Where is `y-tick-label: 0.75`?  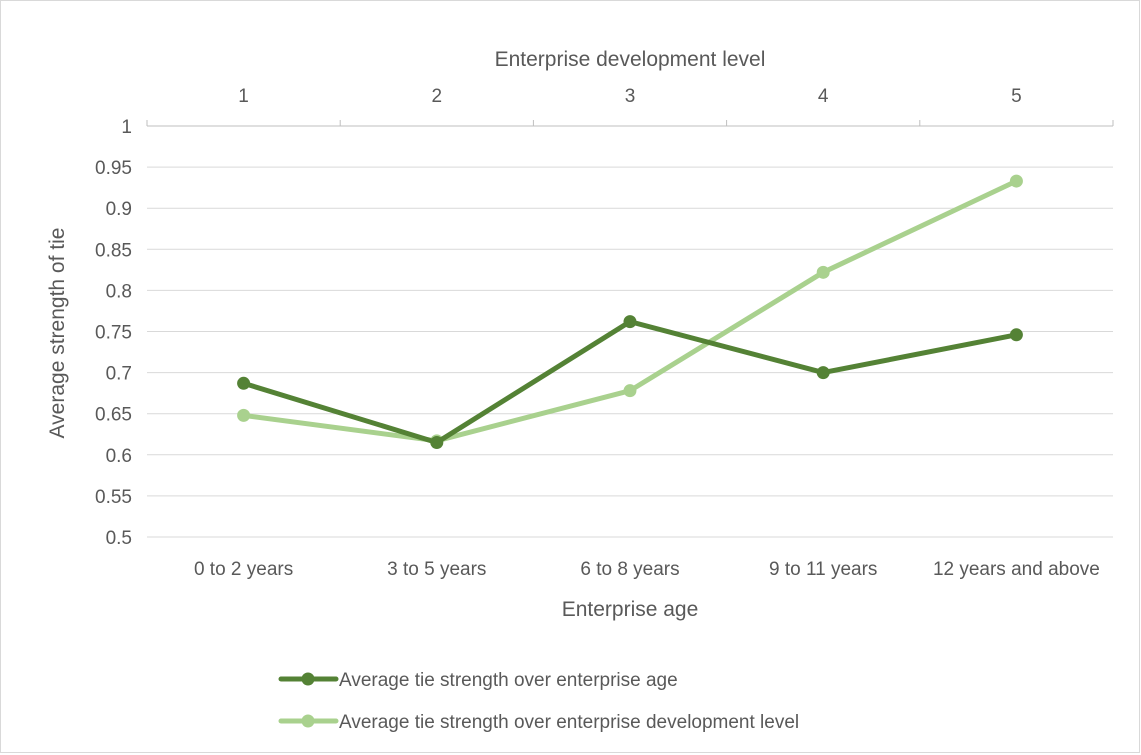 y-tick-label: 0.75 is located at coordinates (113, 333).